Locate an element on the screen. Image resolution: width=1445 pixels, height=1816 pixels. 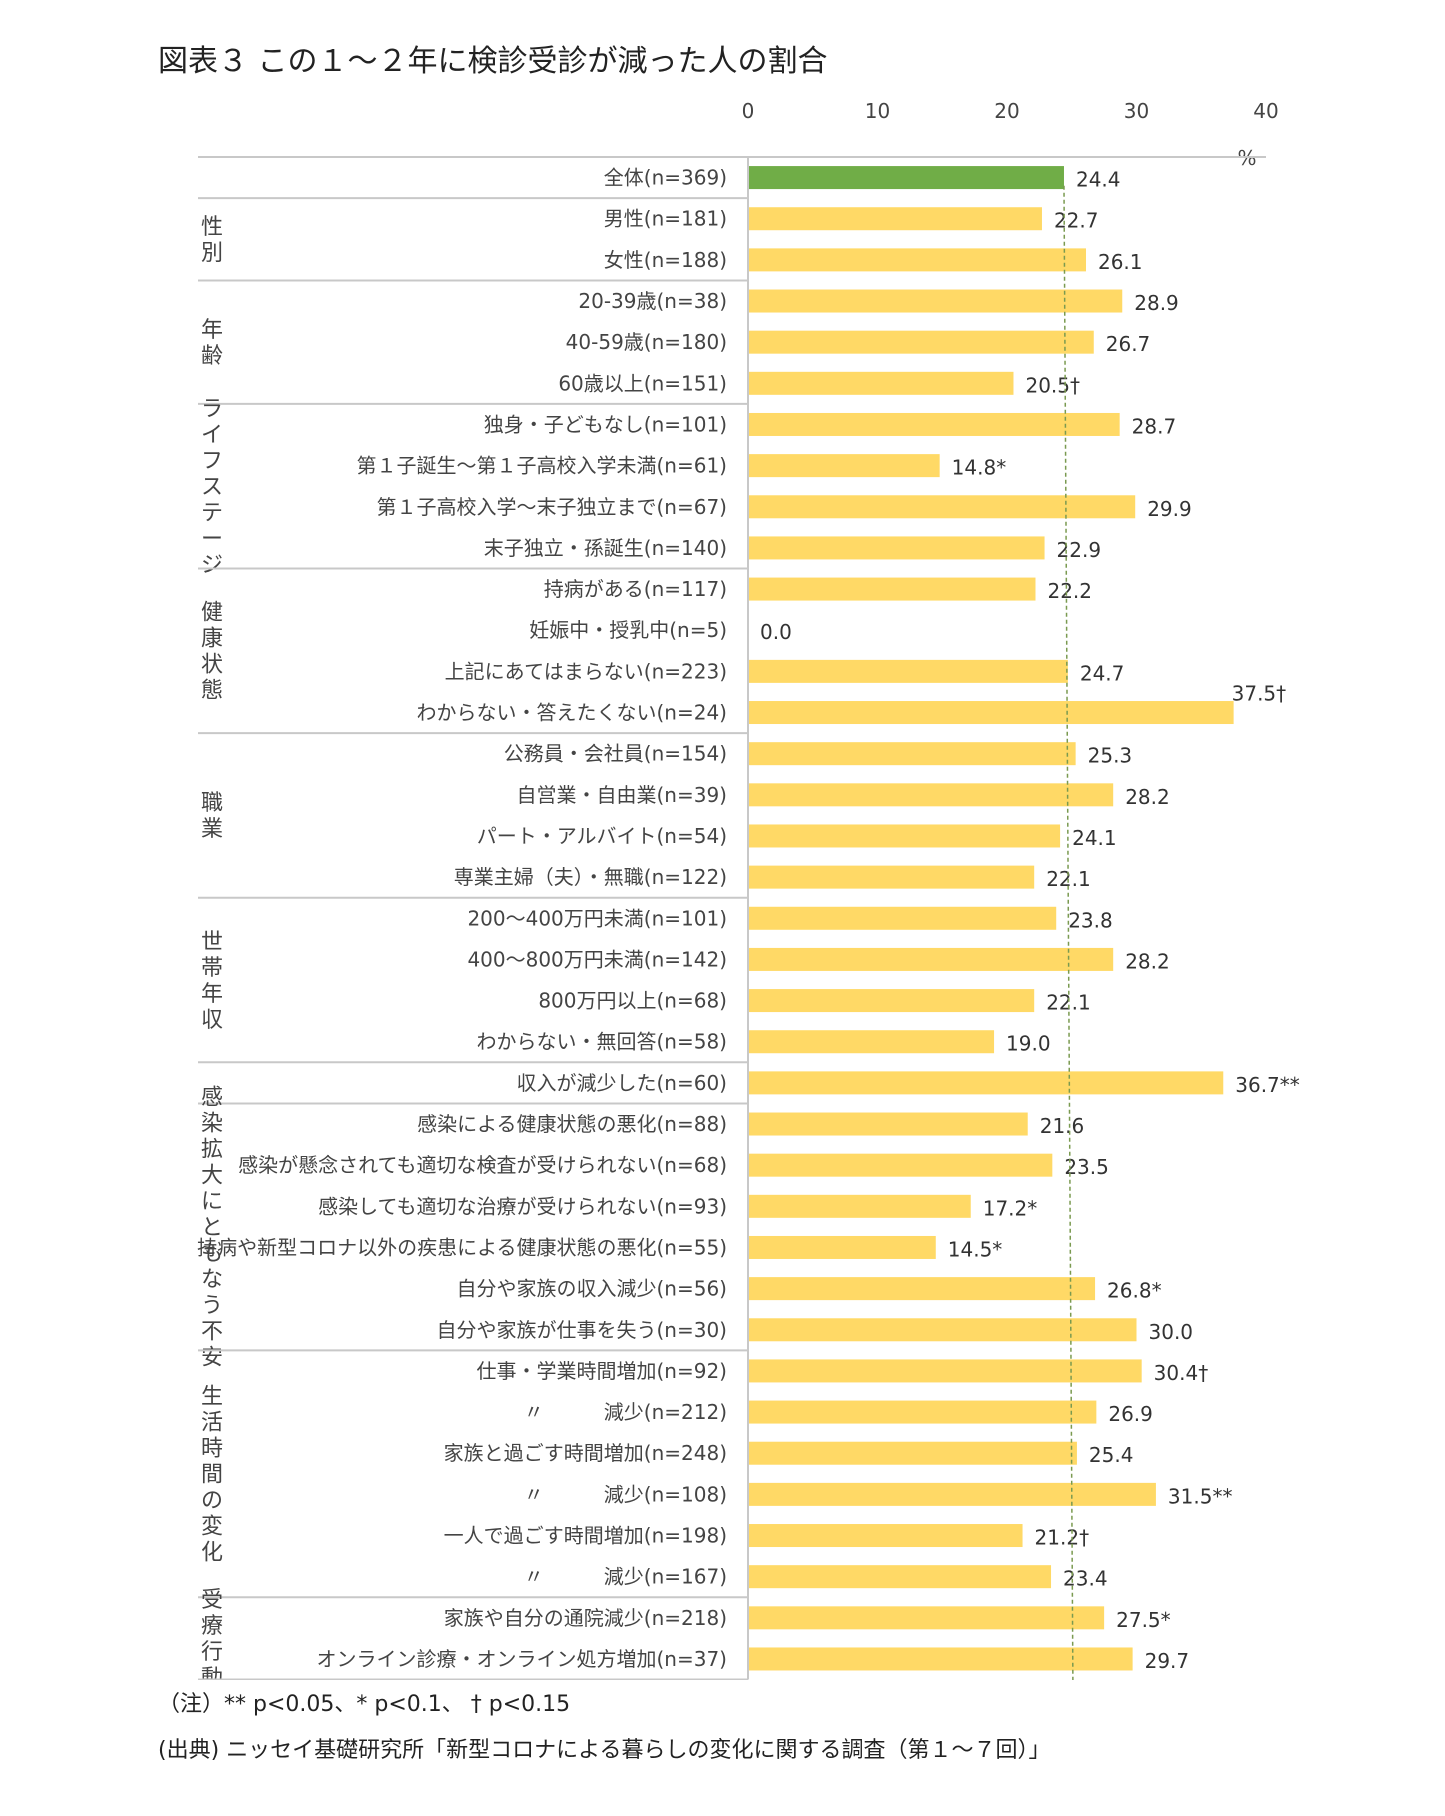
x-tick-label: 40 is located at coordinates (1265, 111).